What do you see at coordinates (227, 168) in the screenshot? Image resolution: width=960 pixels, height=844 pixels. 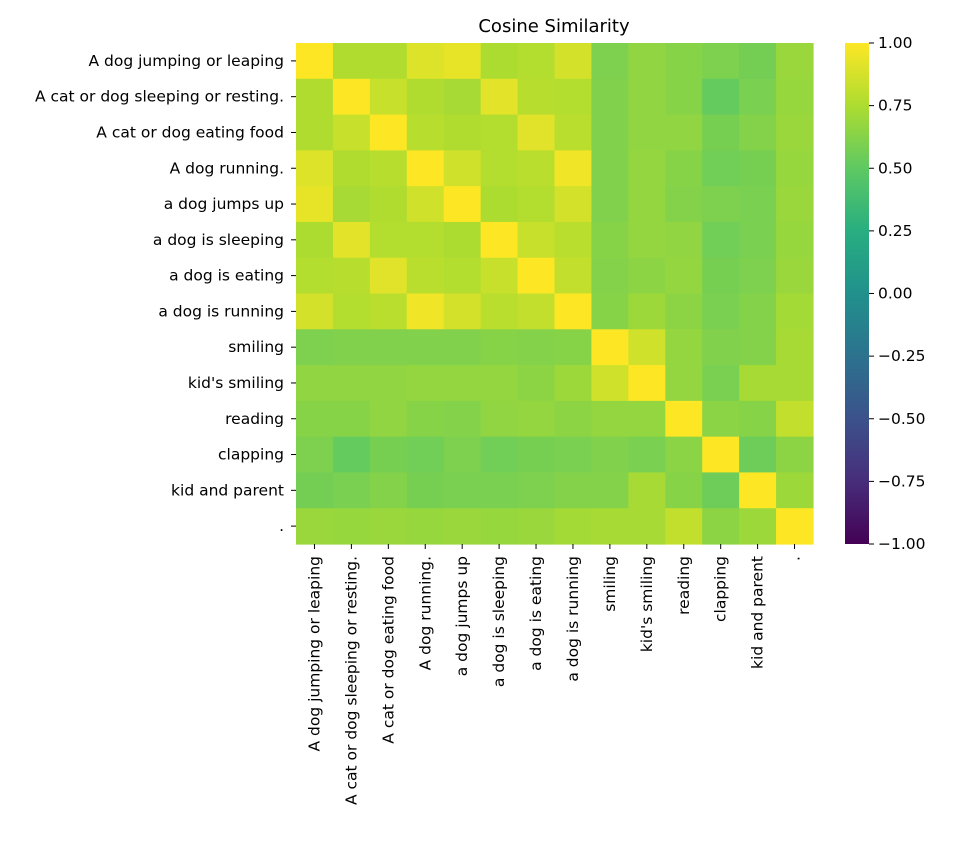 I see `y-axis-label: A dog running.` at bounding box center [227, 168].